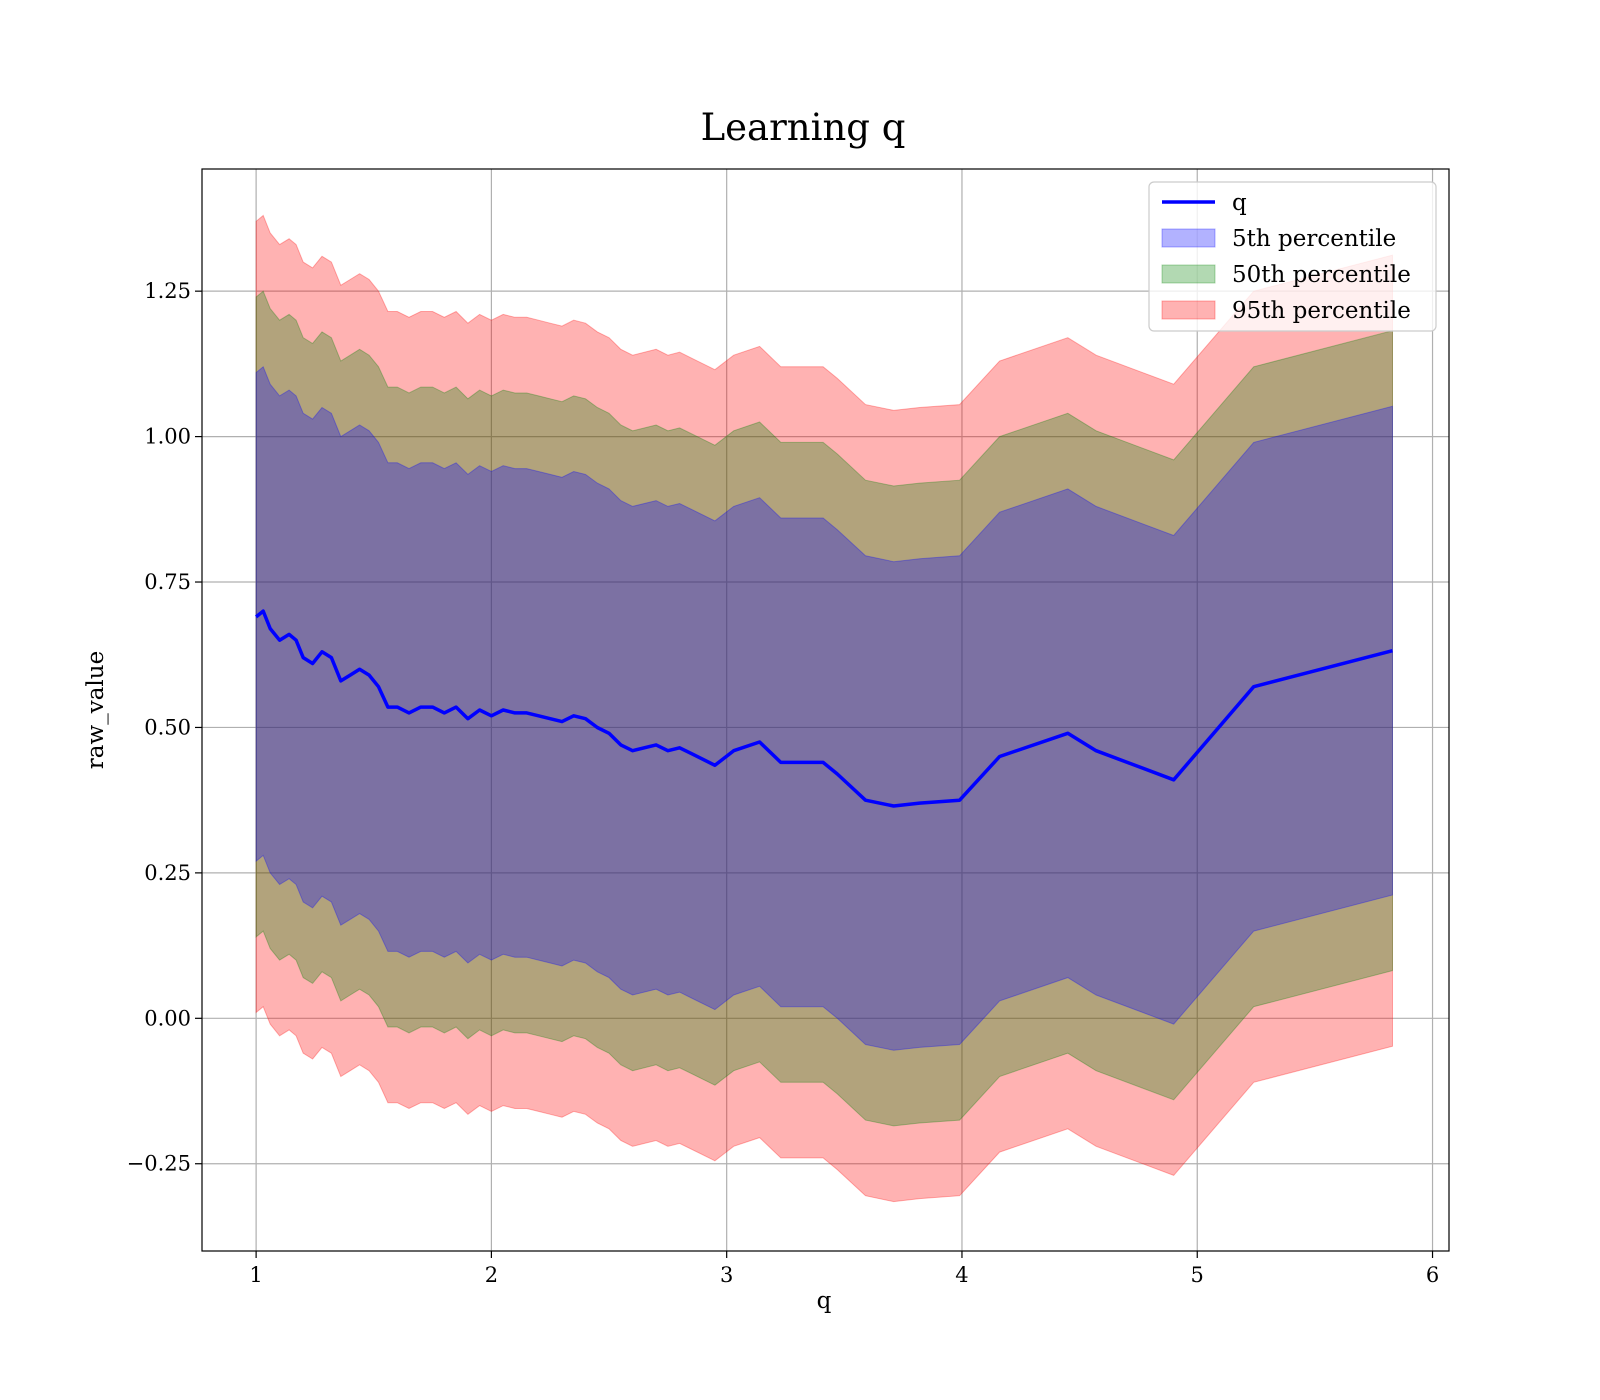  Describe the element at coordinates (1432, 1275) in the screenshot. I see `x-tick-label: 6` at that location.